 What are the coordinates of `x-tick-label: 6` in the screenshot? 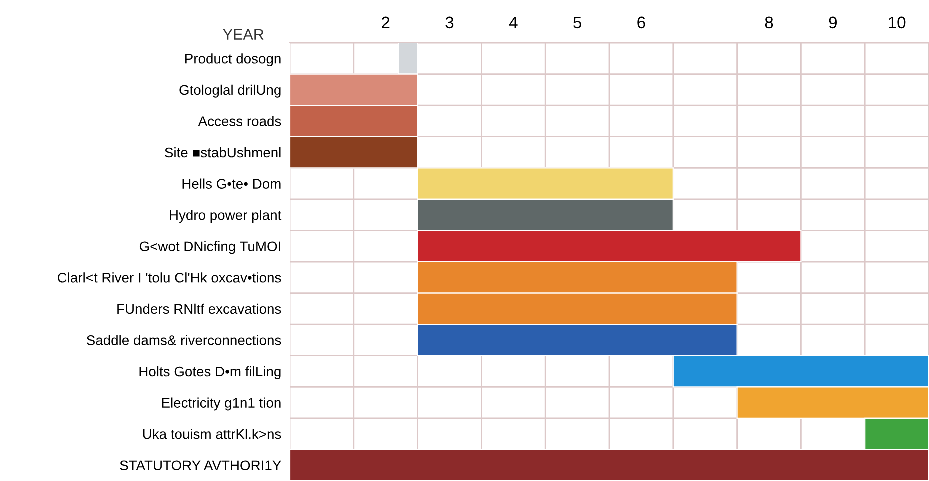 It's located at (642, 22).